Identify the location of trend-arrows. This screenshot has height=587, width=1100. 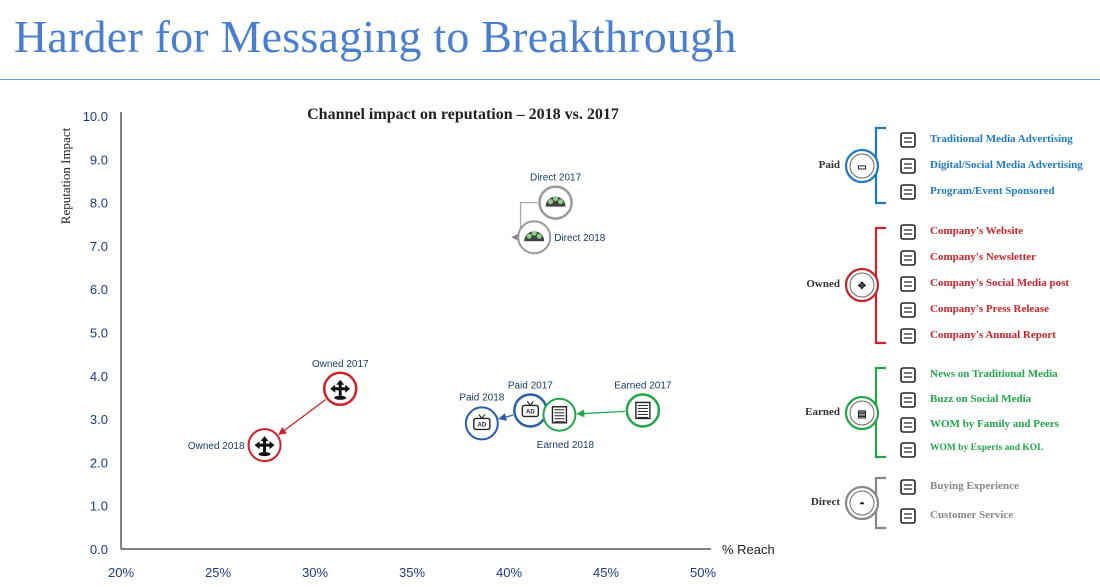
(451, 318).